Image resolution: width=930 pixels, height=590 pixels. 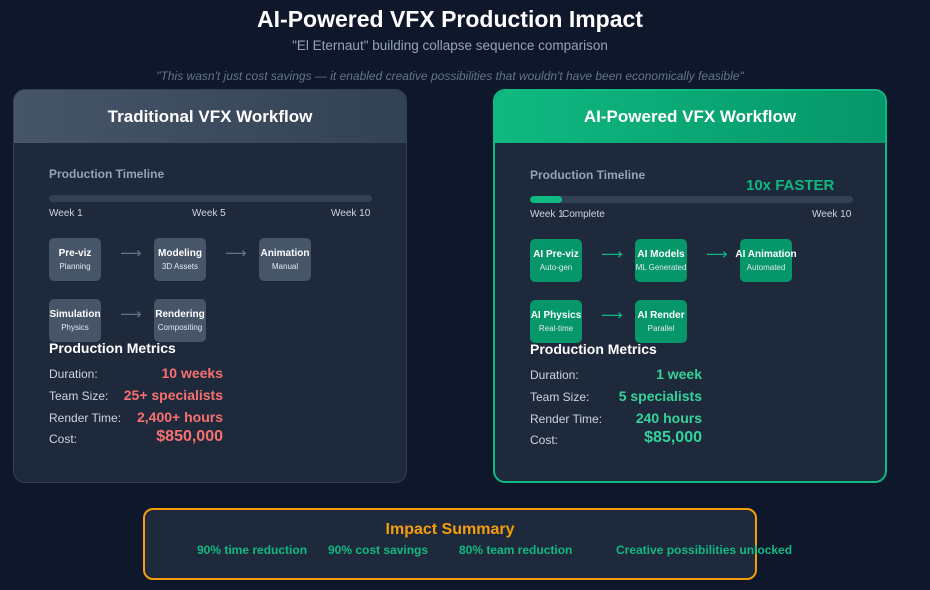 I want to click on step-sub: Automated, so click(x=766, y=268).